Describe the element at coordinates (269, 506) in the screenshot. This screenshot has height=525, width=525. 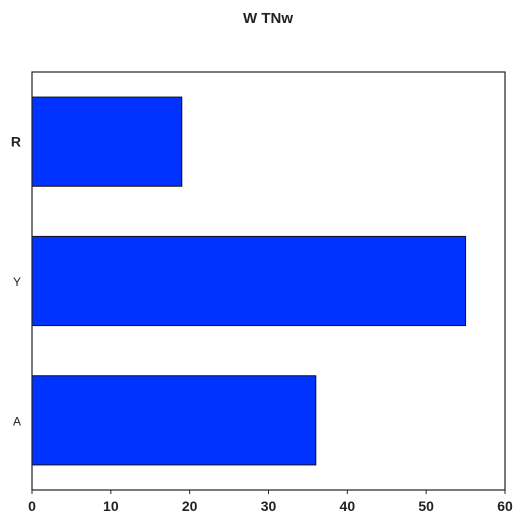
I see `x-tick-label: 30` at that location.